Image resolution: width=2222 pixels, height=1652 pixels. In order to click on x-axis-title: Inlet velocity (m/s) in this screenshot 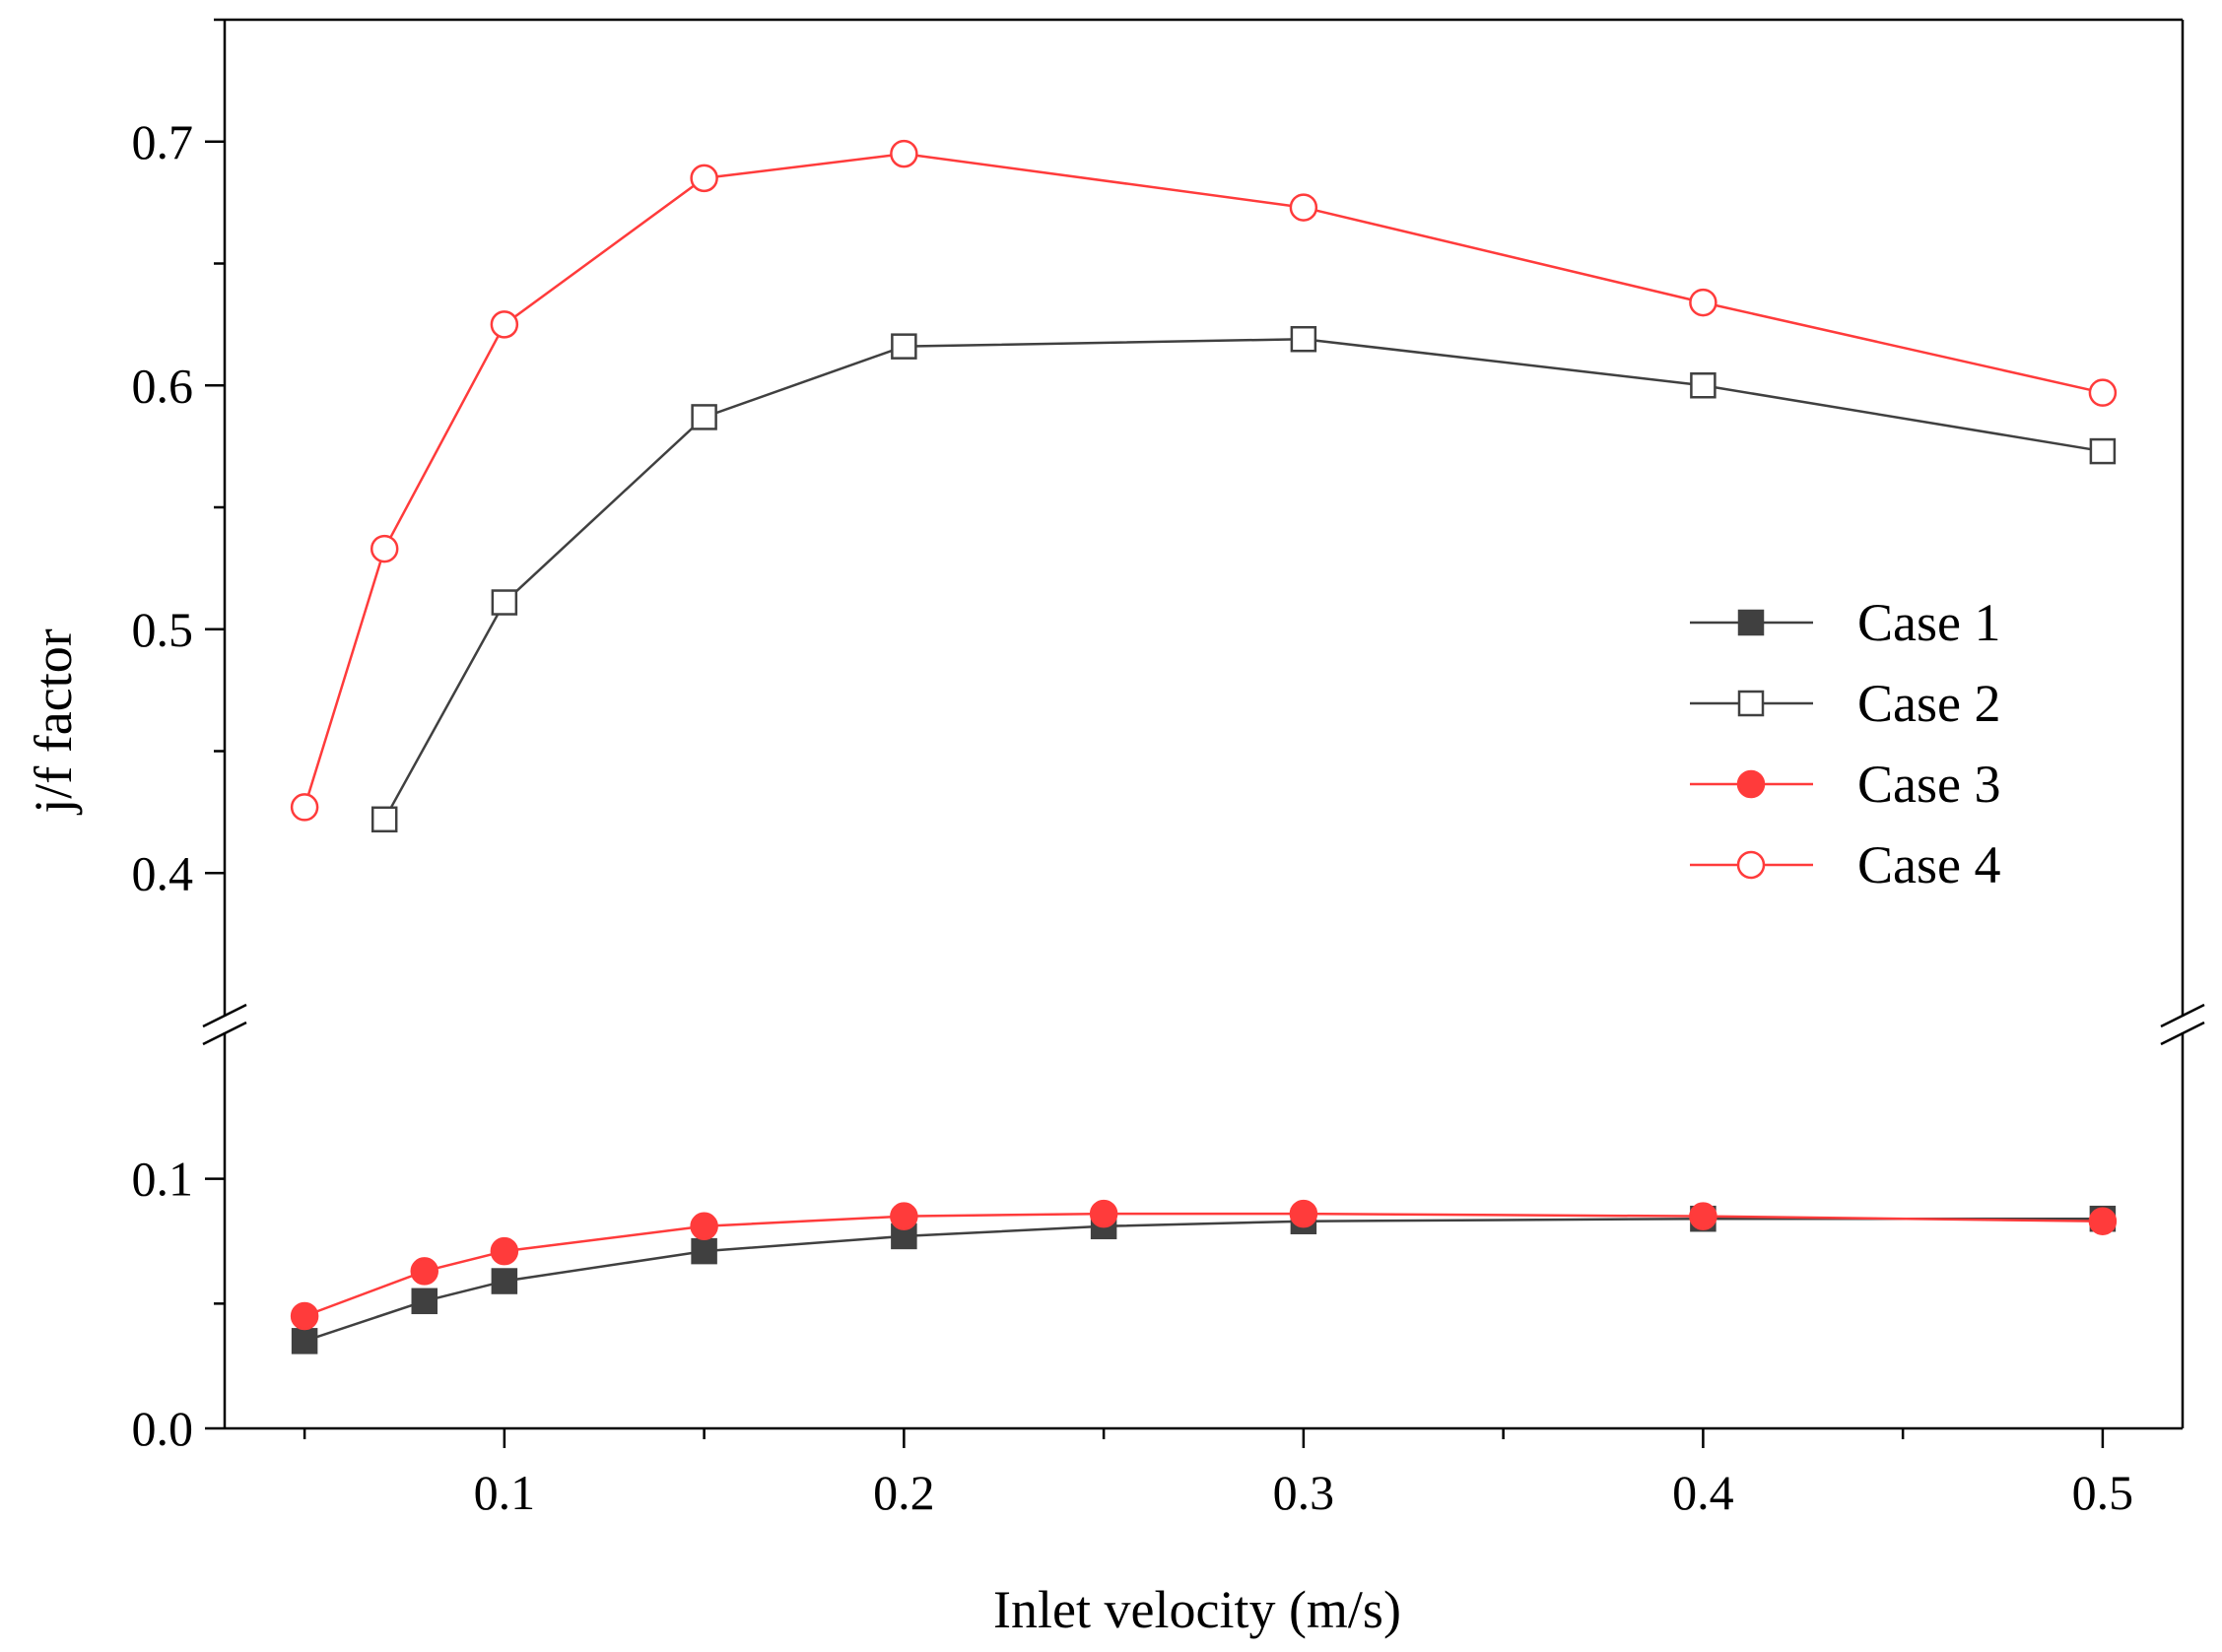, I will do `click(1197, 1609)`.